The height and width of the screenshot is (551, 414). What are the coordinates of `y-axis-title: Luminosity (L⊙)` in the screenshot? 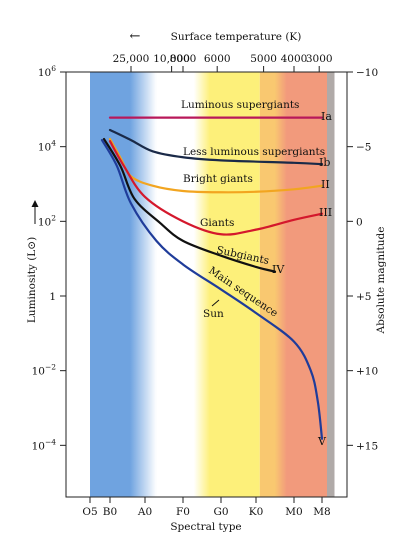 It's located at (32, 280).